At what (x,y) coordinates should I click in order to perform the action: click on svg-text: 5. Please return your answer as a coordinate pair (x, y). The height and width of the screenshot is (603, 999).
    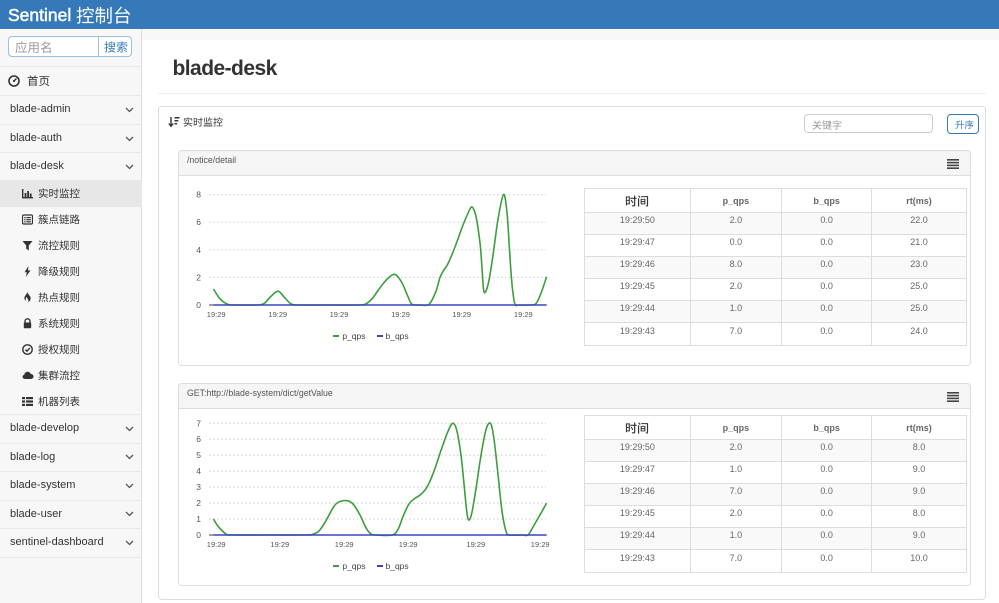
    Looking at the image, I should click on (198, 455).